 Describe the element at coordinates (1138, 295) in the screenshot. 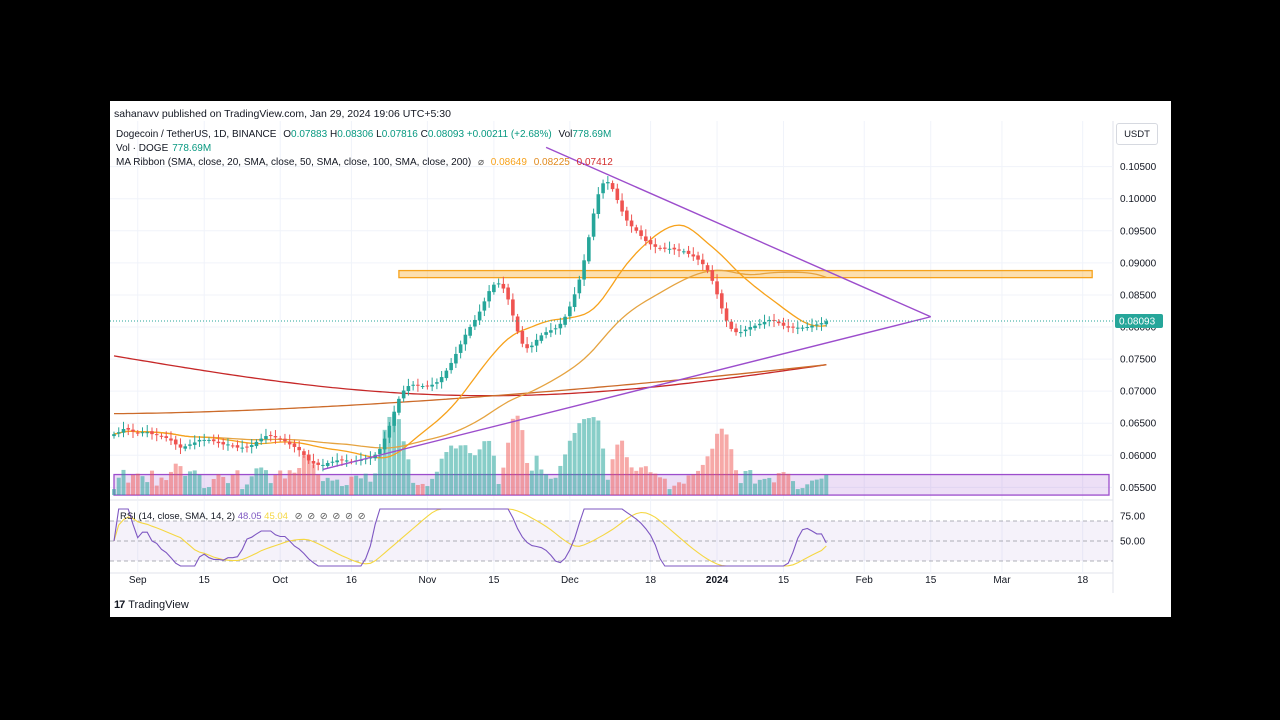

I see `price-tick-label: 0.08500` at that location.